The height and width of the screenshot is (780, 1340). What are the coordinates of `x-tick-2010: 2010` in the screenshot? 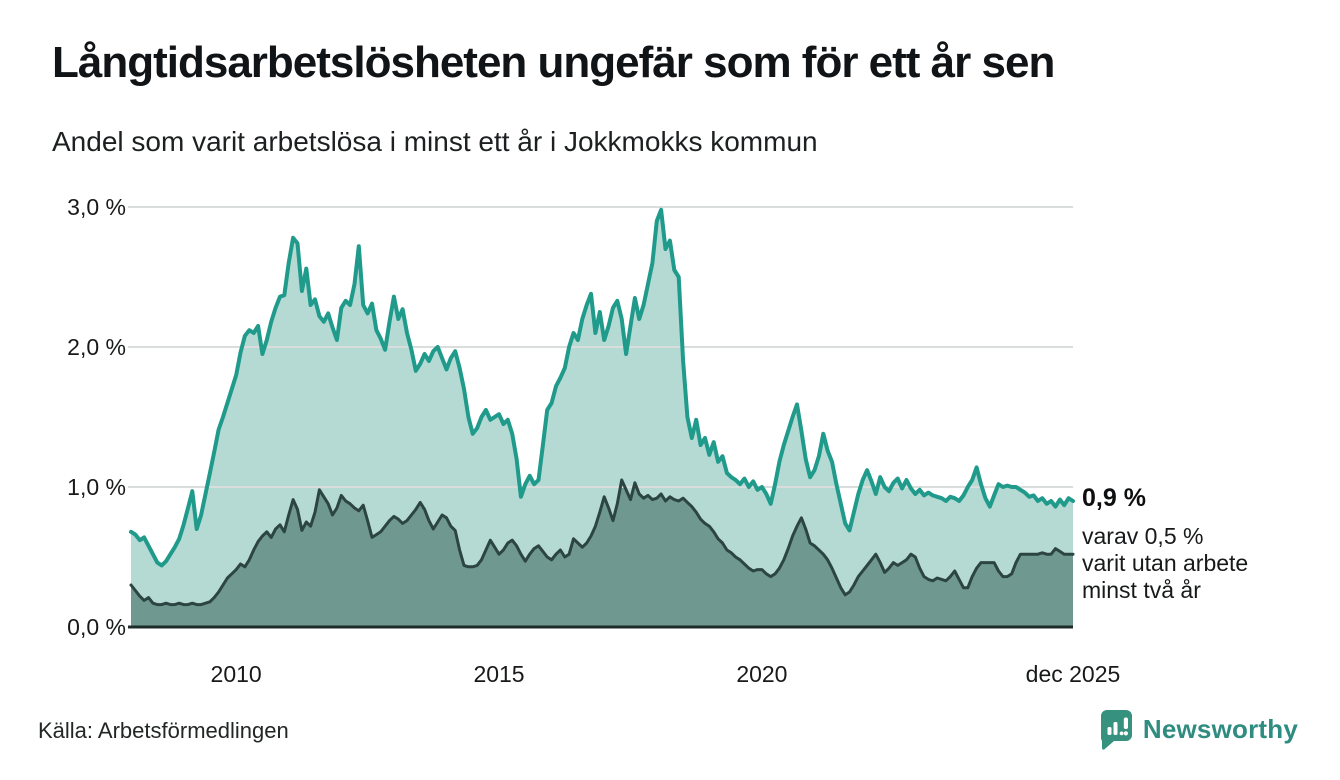 It's located at (236, 674).